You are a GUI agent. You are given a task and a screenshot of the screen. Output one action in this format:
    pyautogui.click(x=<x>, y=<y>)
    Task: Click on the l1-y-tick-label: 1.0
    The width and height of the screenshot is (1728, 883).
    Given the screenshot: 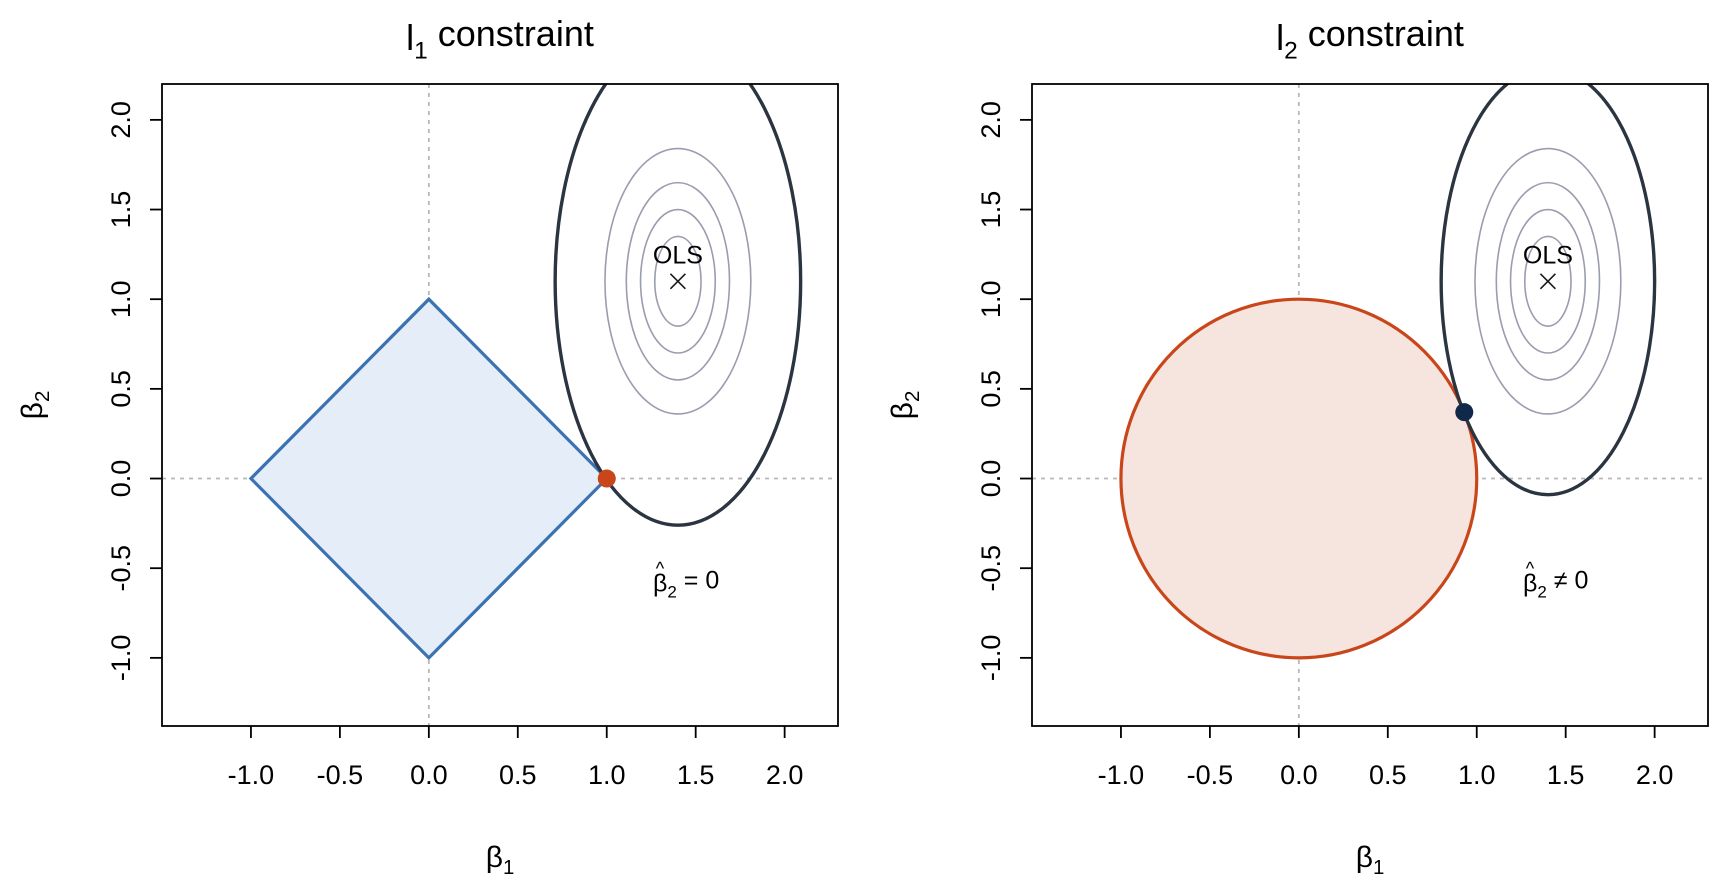 What is the action you would take?
    pyautogui.click(x=121, y=299)
    